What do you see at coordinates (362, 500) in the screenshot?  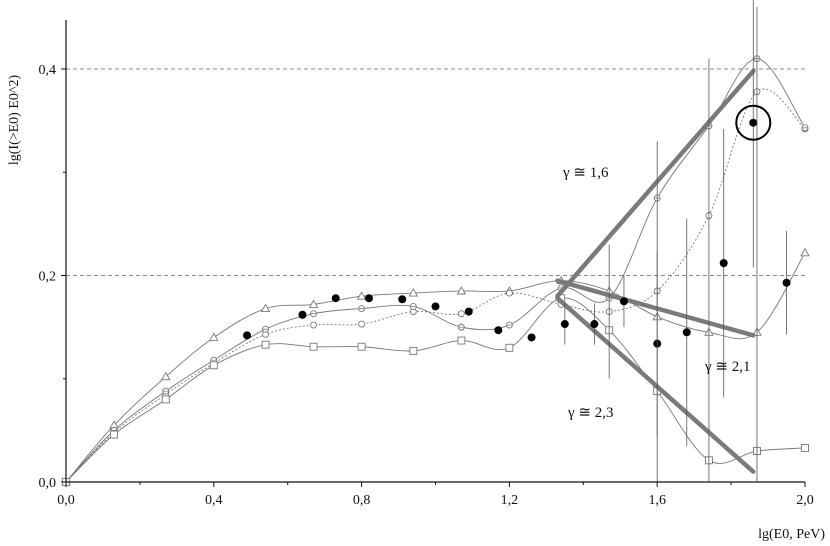 I see `x-tick-label: 0,8` at bounding box center [362, 500].